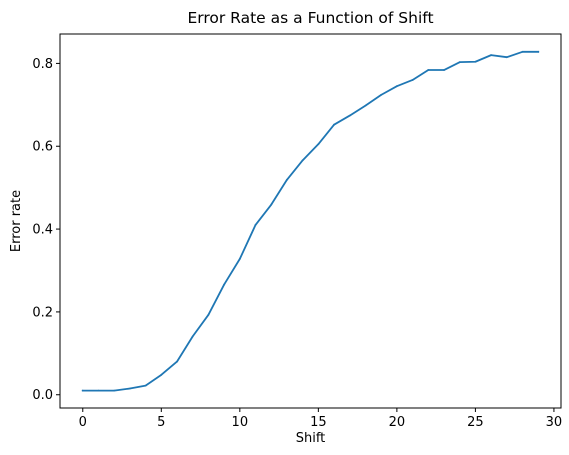 This screenshot has width=569, height=455. What do you see at coordinates (311, 438) in the screenshot?
I see `x-axis-label: Shift` at bounding box center [311, 438].